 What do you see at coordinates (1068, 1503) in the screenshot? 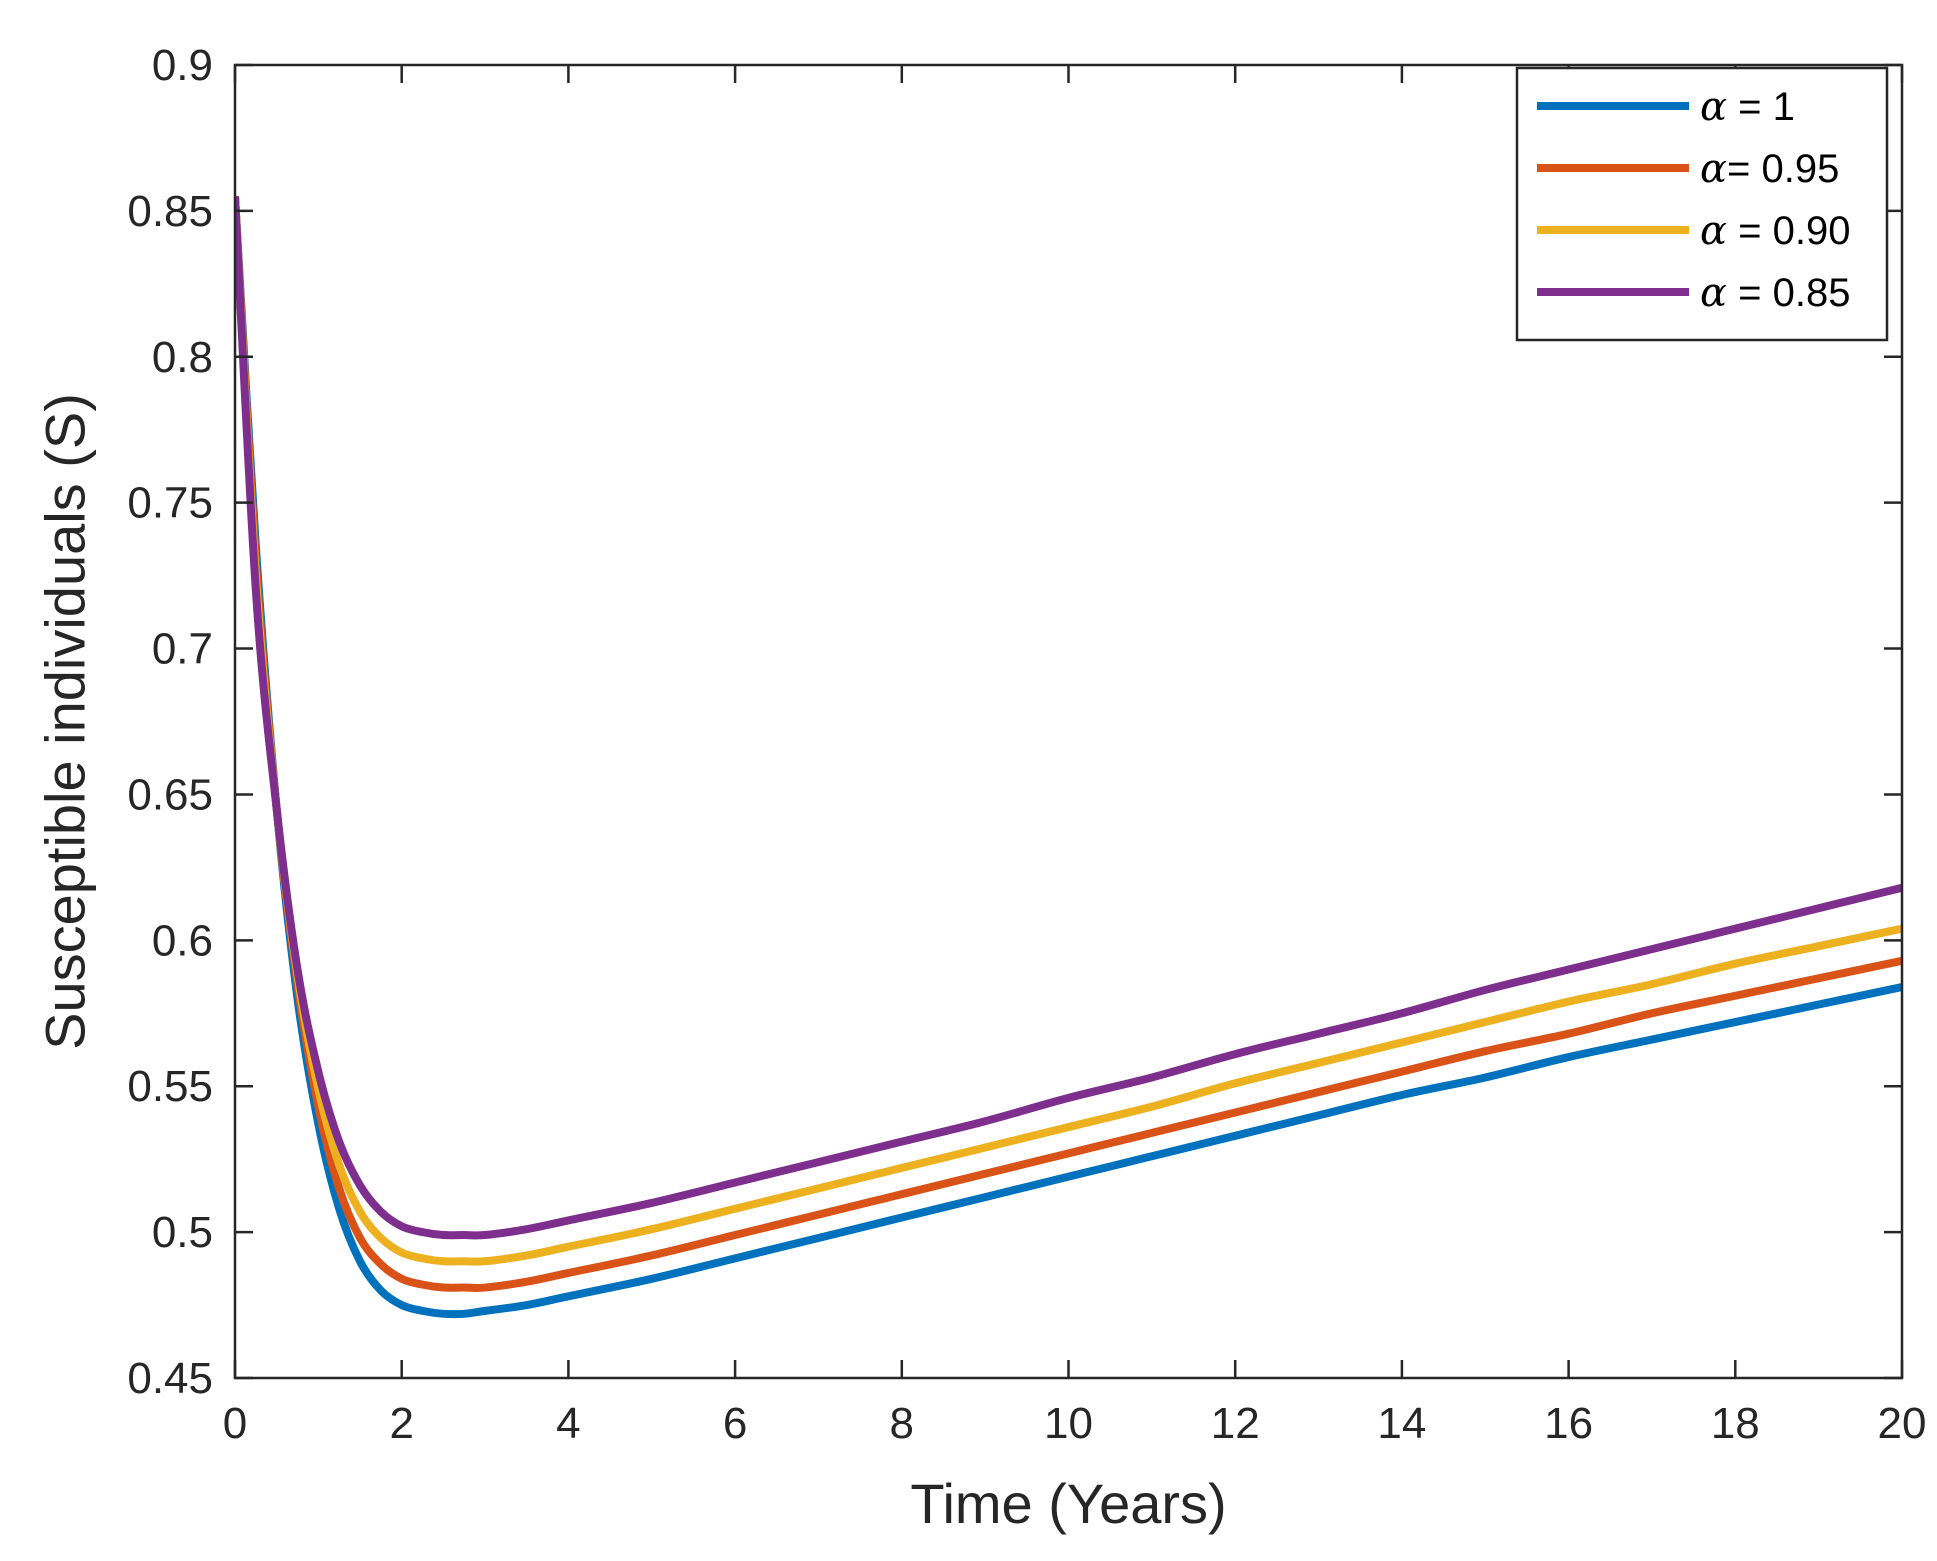
I see `x-axis-title: Time (Years)` at bounding box center [1068, 1503].